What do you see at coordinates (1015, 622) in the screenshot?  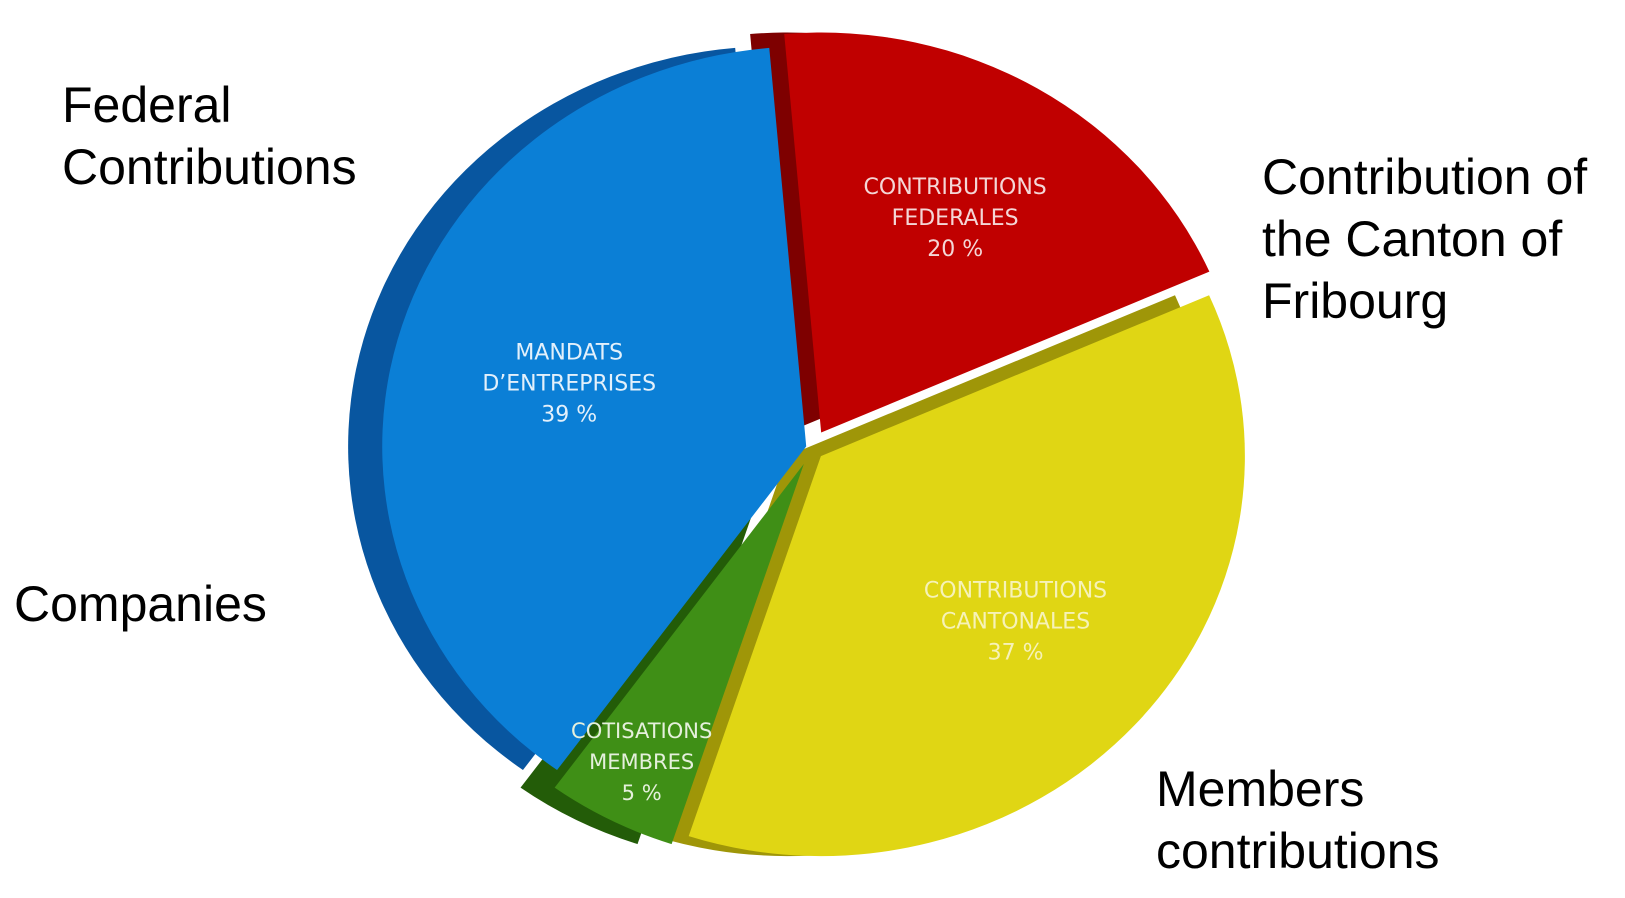 I see `slice-inner-label: CANTONALES` at bounding box center [1015, 622].